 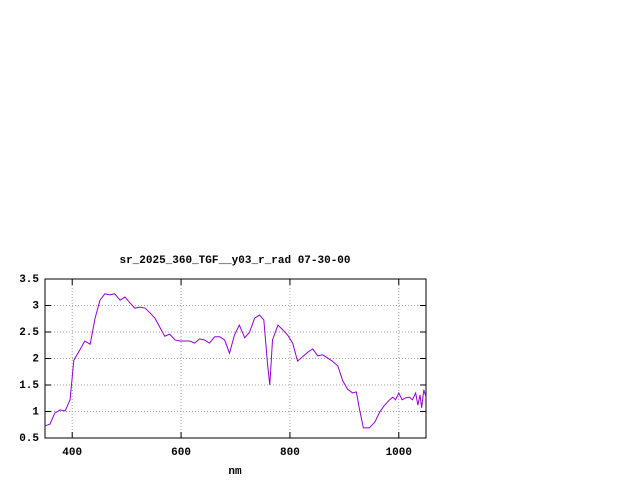 What do you see at coordinates (234, 261) in the screenshot?
I see `chart-title: sr_2025_360_TGF__y03_r_rad 07-30-00` at bounding box center [234, 261].